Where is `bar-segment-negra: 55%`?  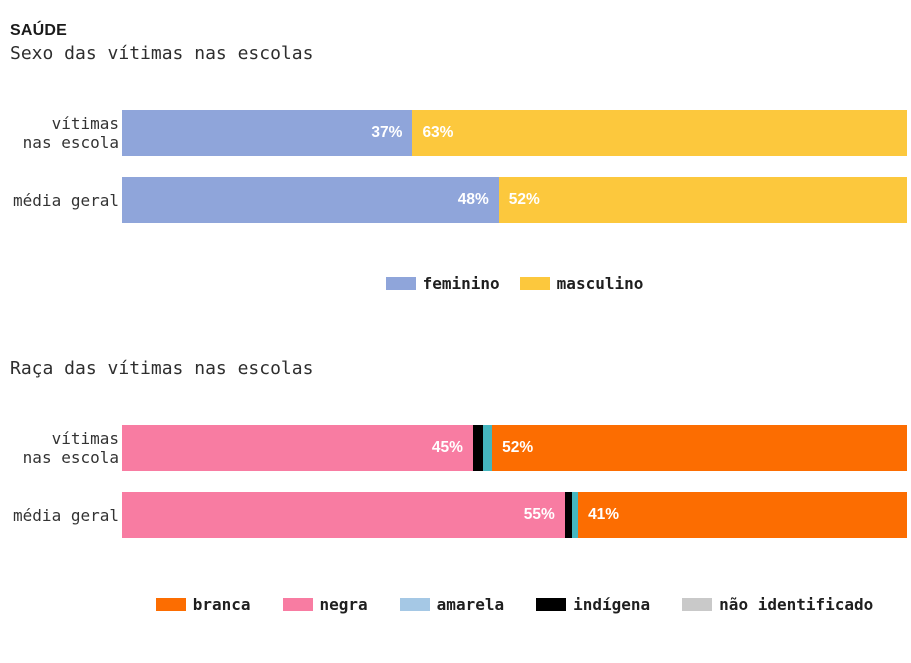 bar-segment-negra: 55% is located at coordinates (343, 515).